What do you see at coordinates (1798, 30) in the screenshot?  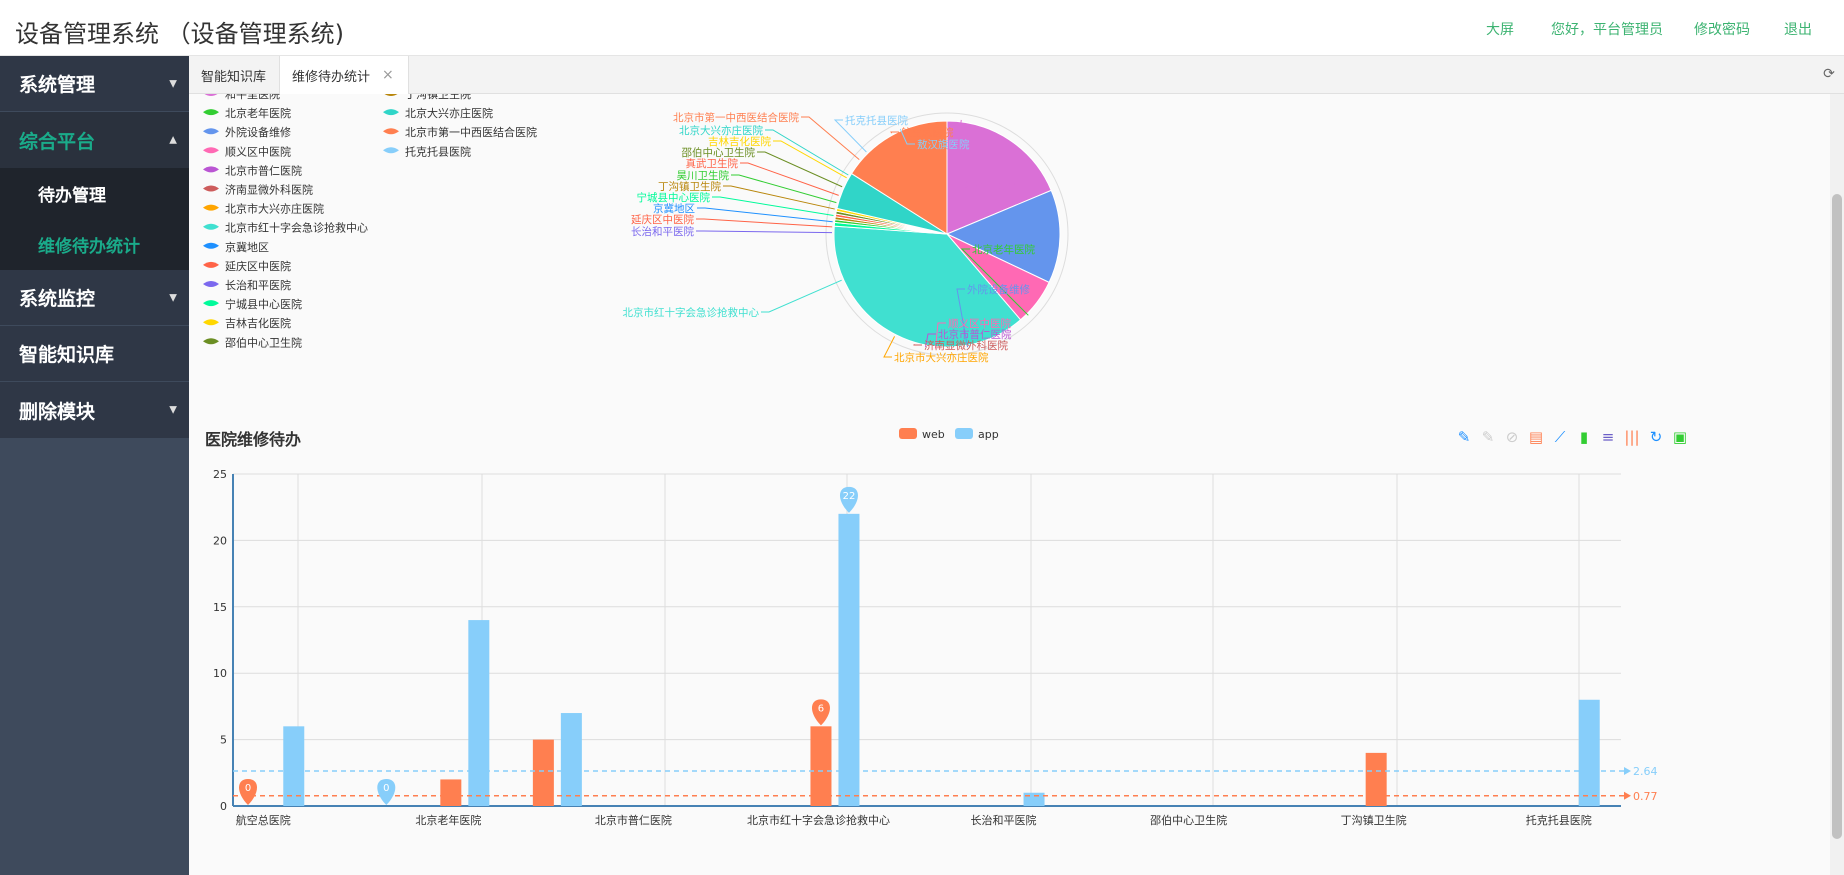 I see `logout-link: 退出` at bounding box center [1798, 30].